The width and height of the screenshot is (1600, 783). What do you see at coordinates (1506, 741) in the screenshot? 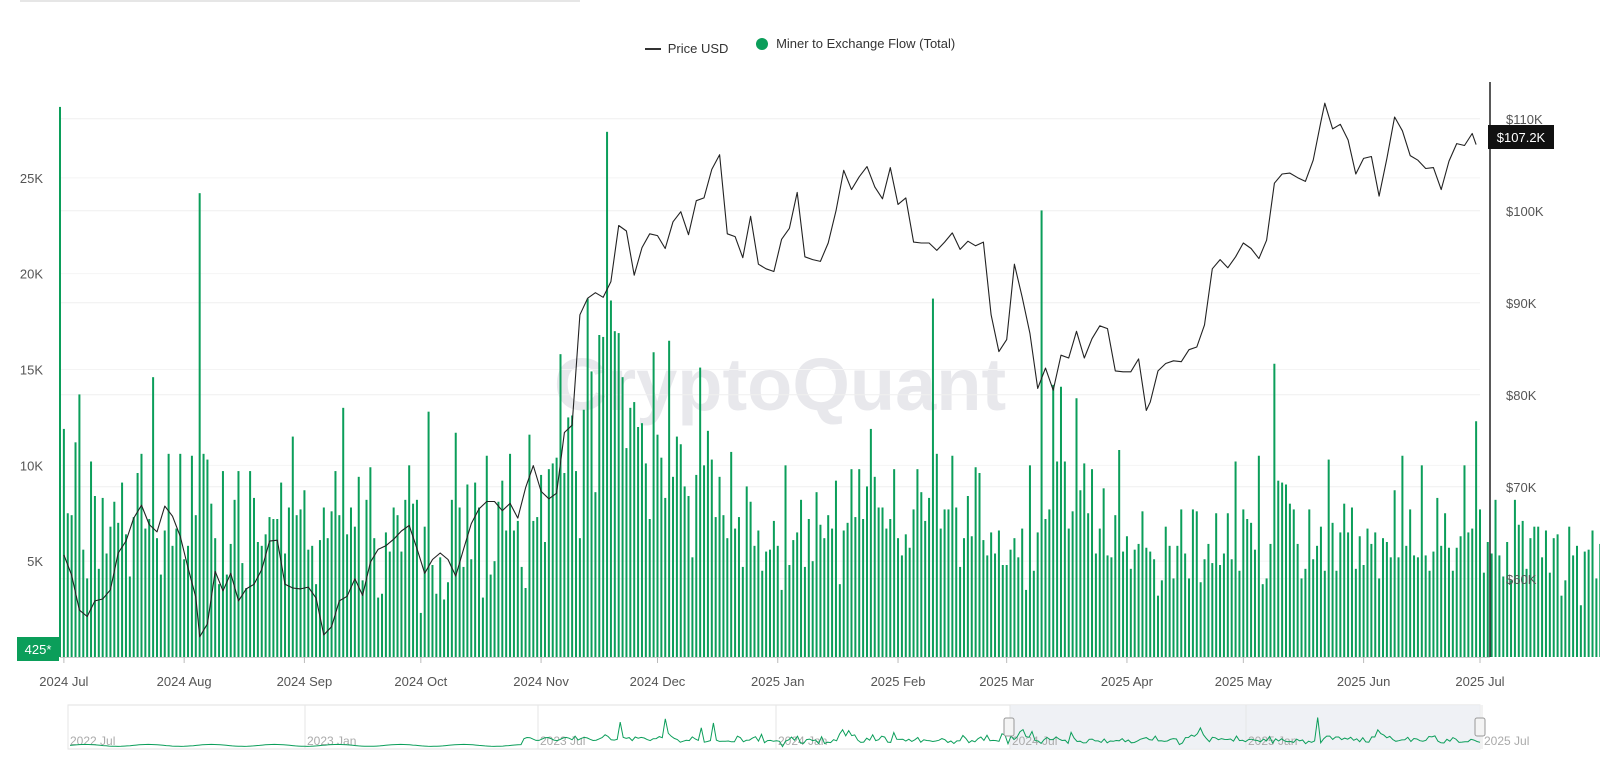
I see `navigator-tick-label: 2025 Jul` at bounding box center [1506, 741].